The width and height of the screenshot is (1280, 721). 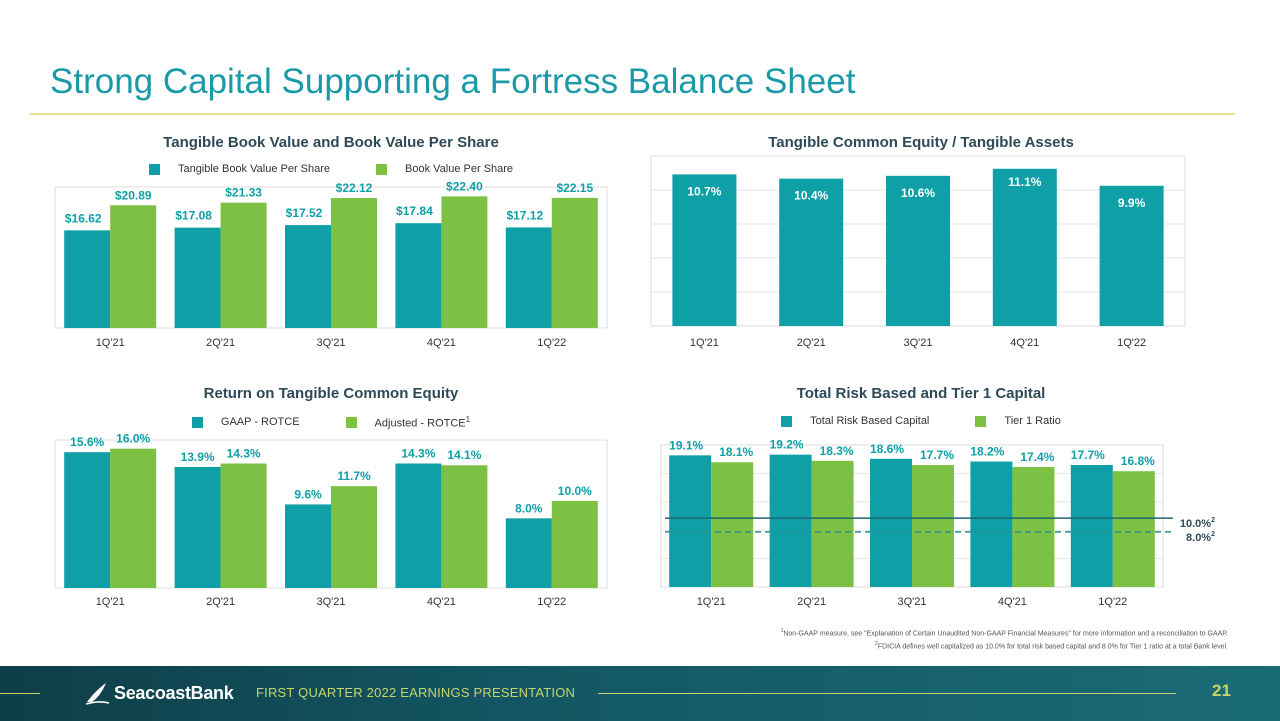 I want to click on logo-text: SeacoastBank, so click(x=174, y=692).